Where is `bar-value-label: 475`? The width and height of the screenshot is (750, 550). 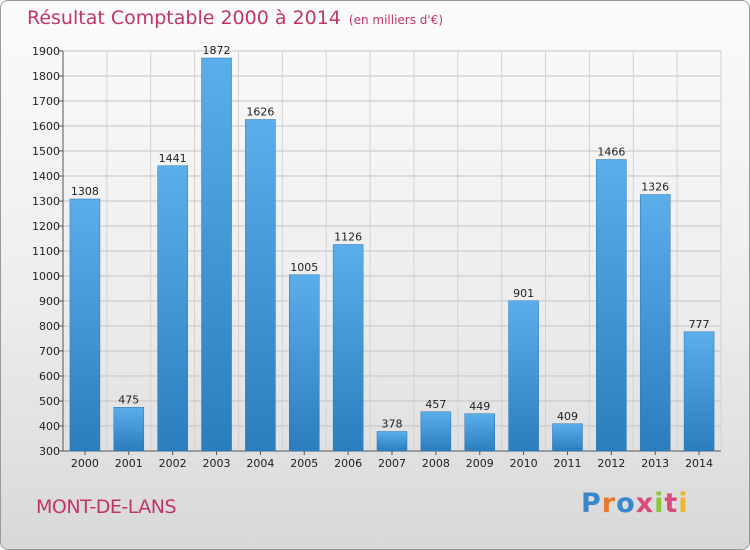 bar-value-label: 475 is located at coordinates (128, 399).